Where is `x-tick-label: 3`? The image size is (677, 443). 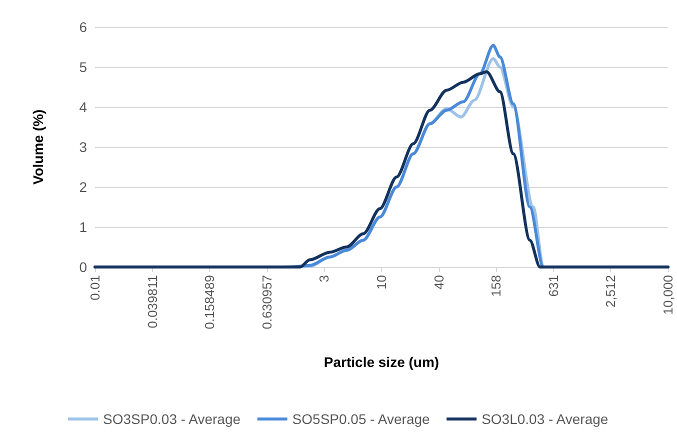 x-tick-label: 3 is located at coordinates (324, 278).